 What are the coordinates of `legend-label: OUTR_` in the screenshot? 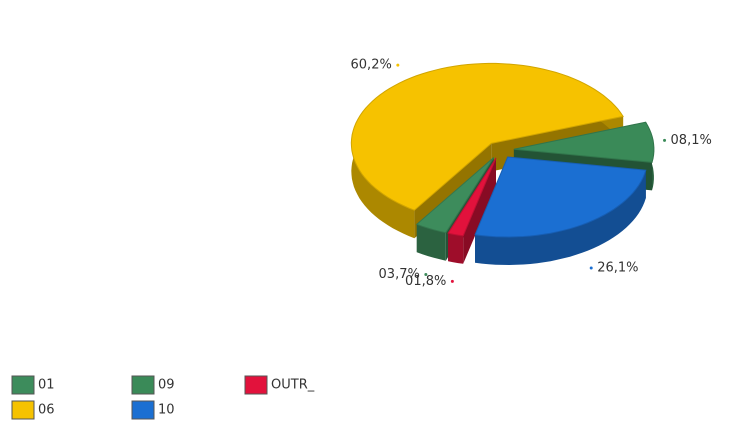 It's located at (293, 385).